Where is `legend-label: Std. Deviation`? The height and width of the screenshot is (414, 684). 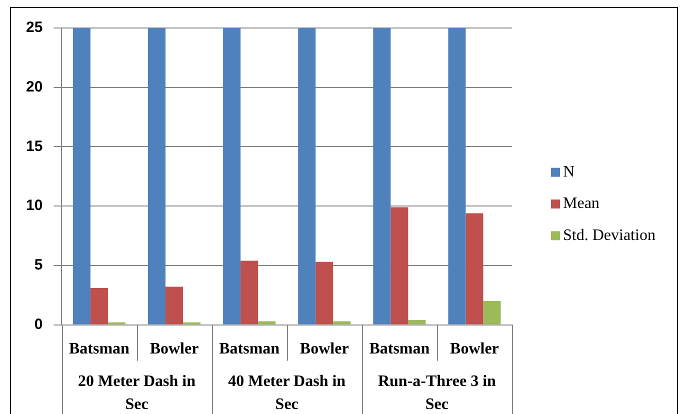 legend-label: Std. Deviation is located at coordinates (609, 235).